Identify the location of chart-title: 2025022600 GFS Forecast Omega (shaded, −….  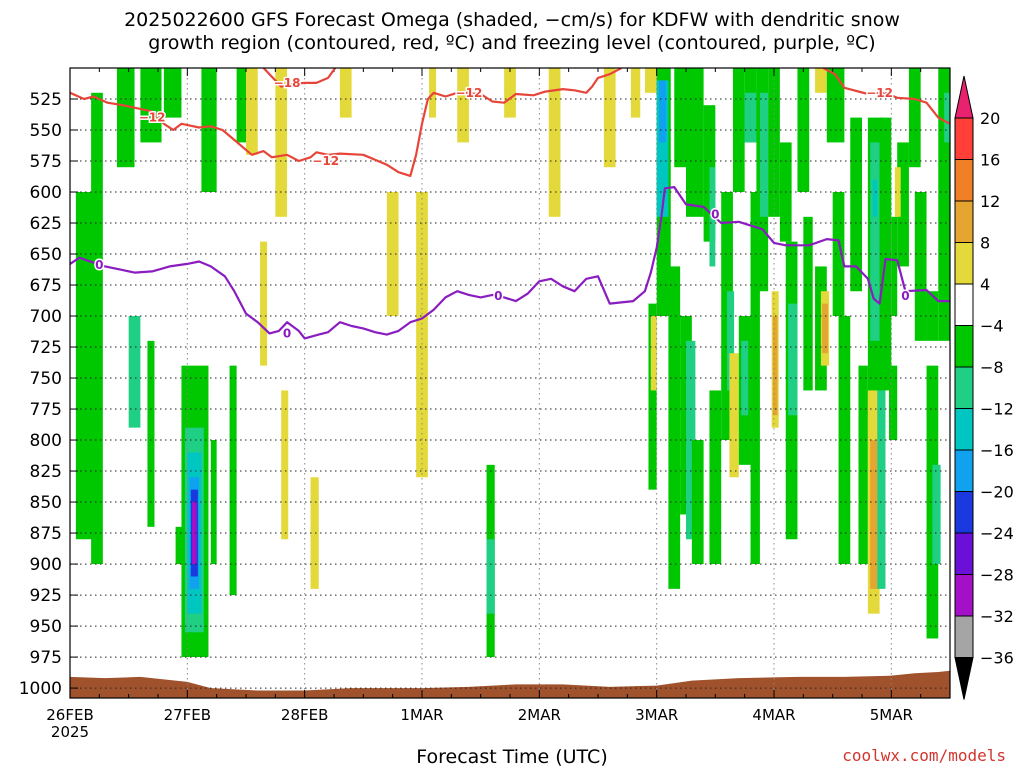
(512, 20).